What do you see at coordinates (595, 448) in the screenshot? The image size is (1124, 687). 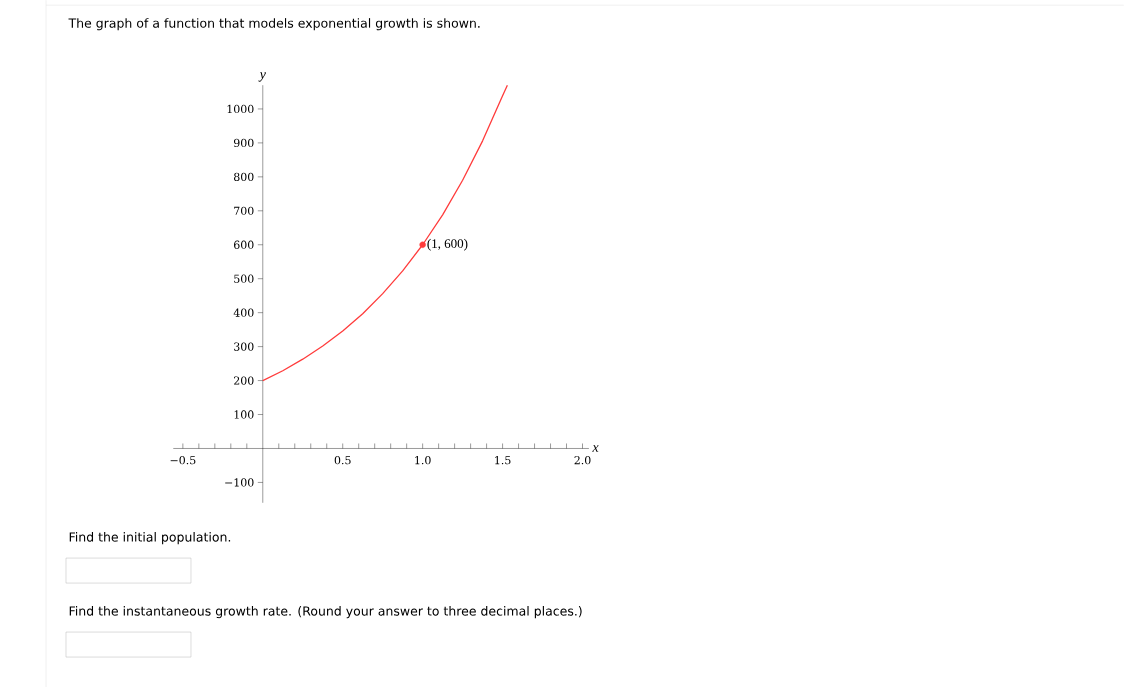 I see `x-axis-title: x` at bounding box center [595, 448].